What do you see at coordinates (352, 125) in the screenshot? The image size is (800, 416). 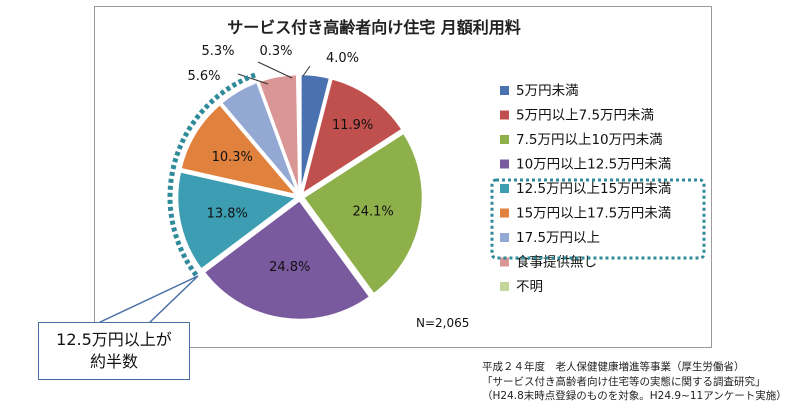 I see `slice-label-2: 11.9%` at bounding box center [352, 125].